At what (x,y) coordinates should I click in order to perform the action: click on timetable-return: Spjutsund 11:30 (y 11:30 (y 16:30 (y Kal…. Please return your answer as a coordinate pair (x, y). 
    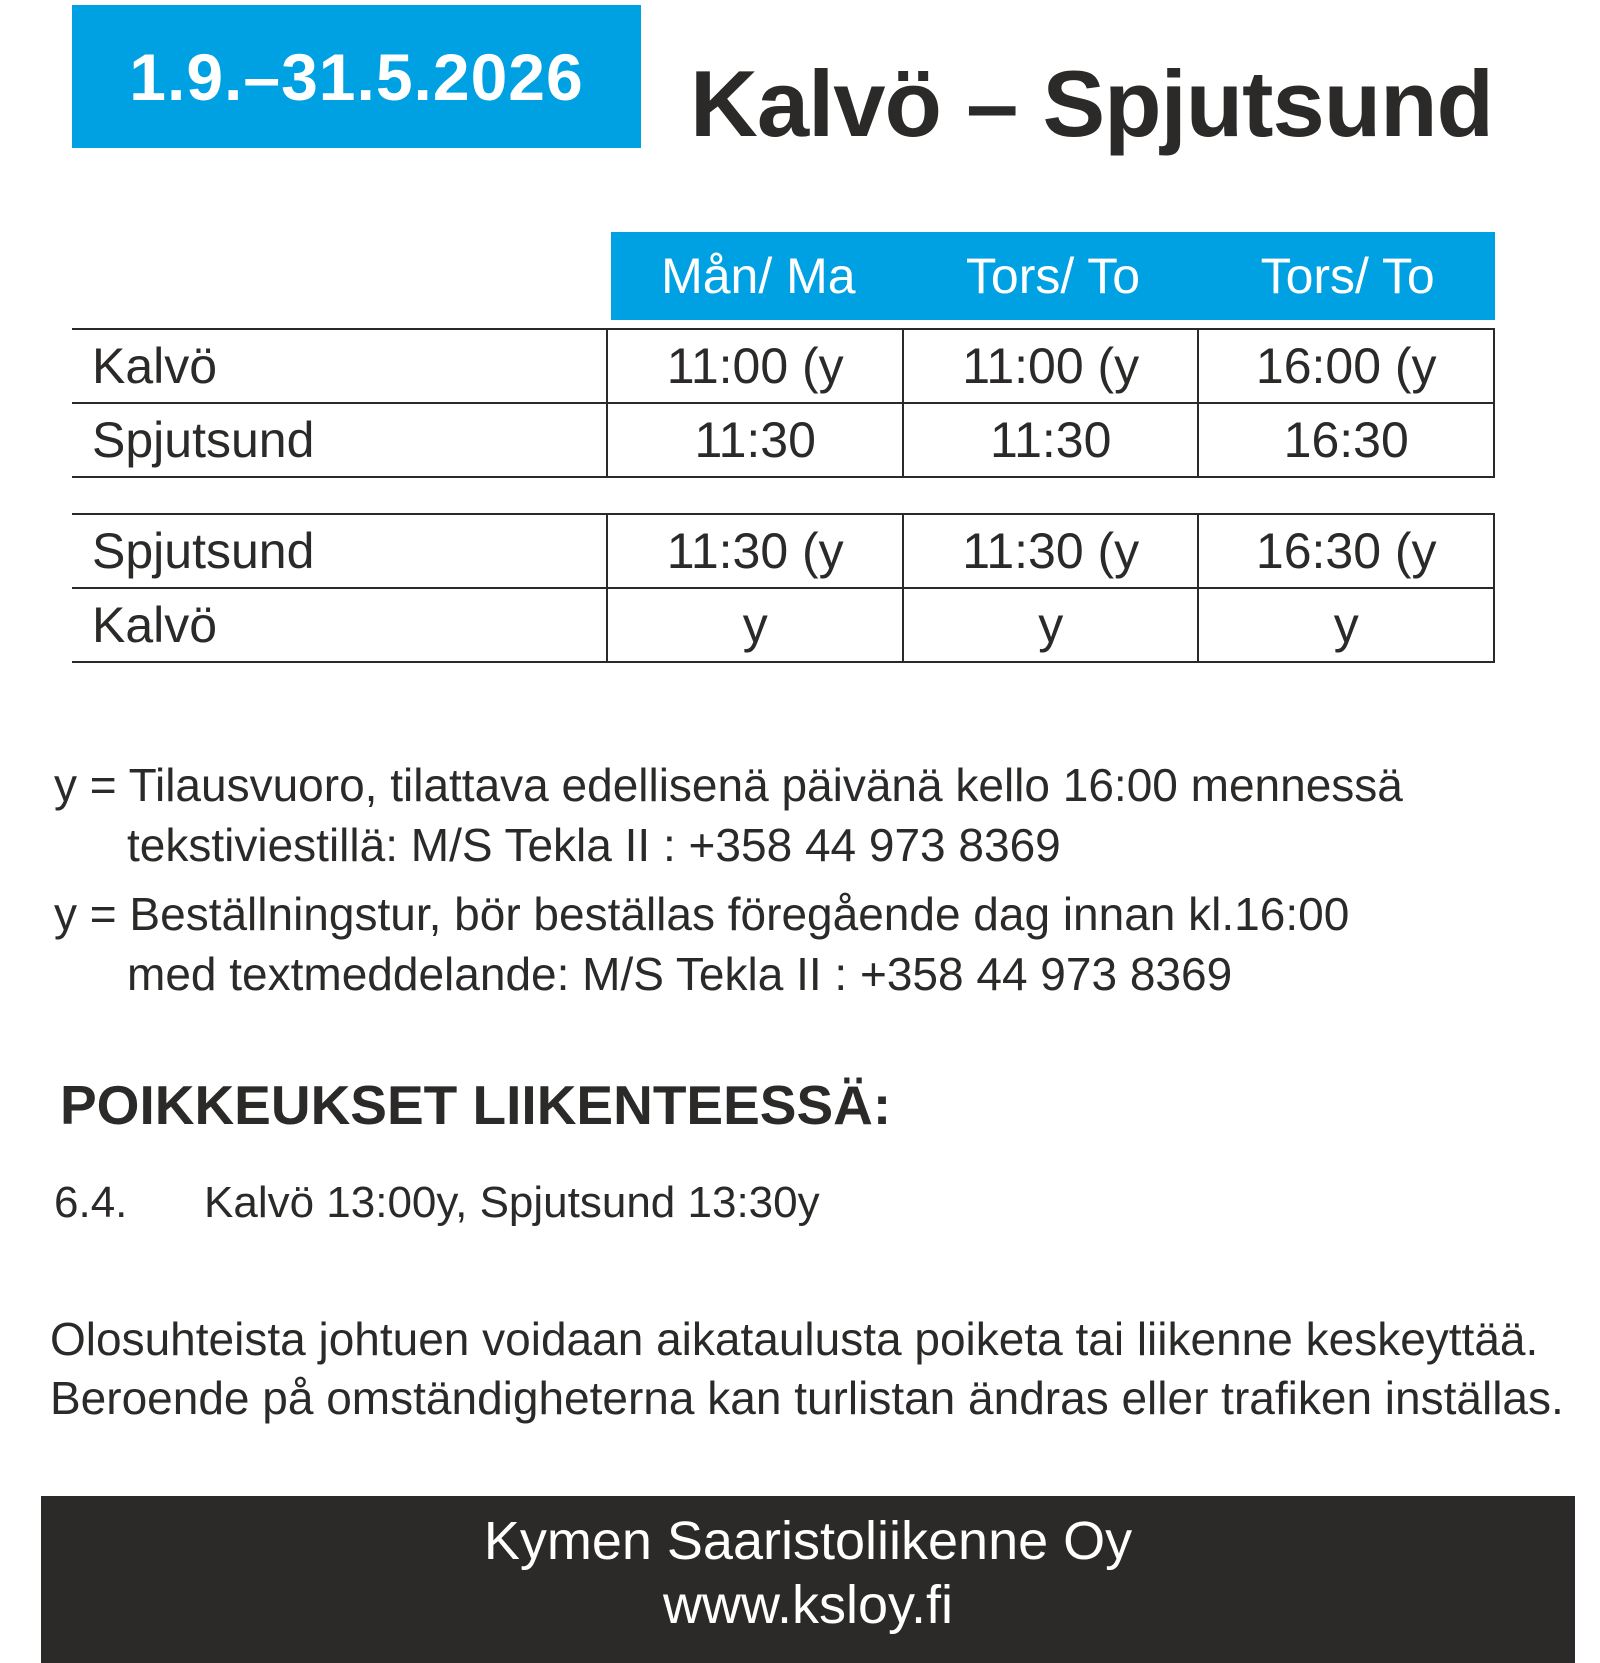
    Looking at the image, I should click on (783, 588).